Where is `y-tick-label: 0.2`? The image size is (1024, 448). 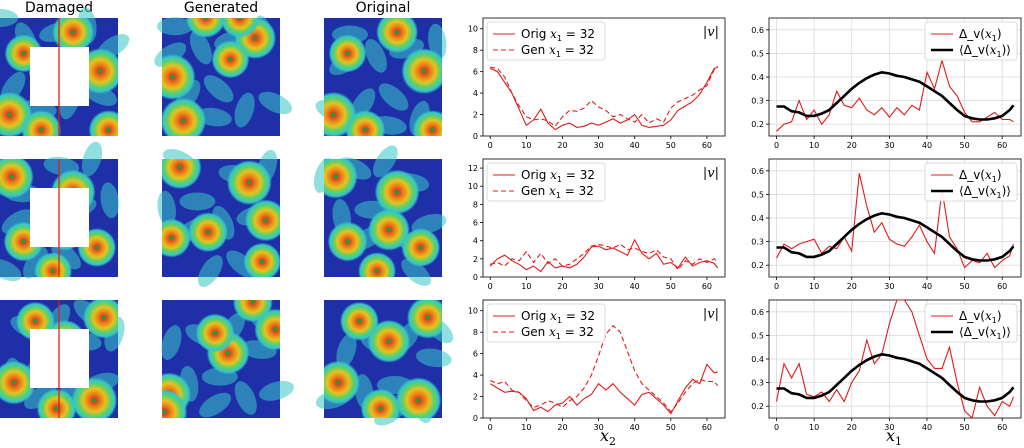 y-tick-label: 0.2 is located at coordinates (757, 265).